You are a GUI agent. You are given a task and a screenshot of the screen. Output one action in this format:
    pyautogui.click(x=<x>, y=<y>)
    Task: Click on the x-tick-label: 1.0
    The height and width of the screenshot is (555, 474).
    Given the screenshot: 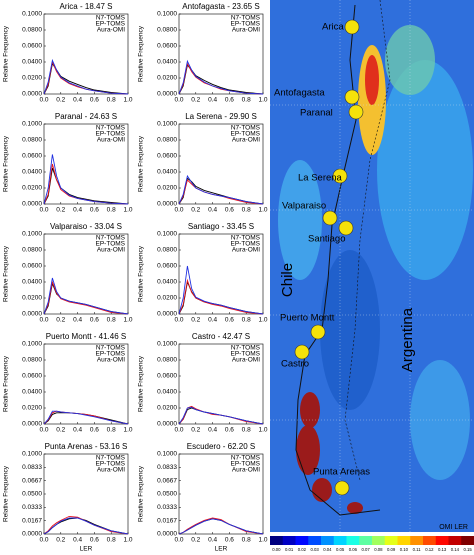 What is the action you would take?
    pyautogui.click(x=262, y=210)
    